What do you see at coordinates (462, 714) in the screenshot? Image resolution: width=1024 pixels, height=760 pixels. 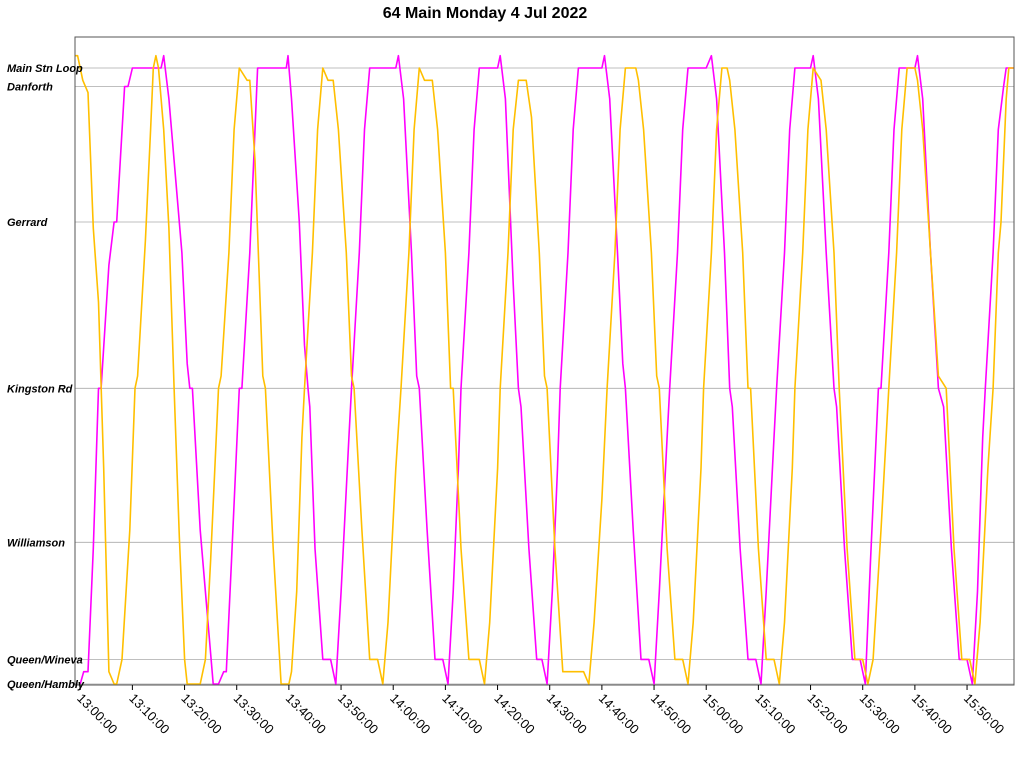 I see `x-tick-label: 14:10:00` at bounding box center [462, 714].